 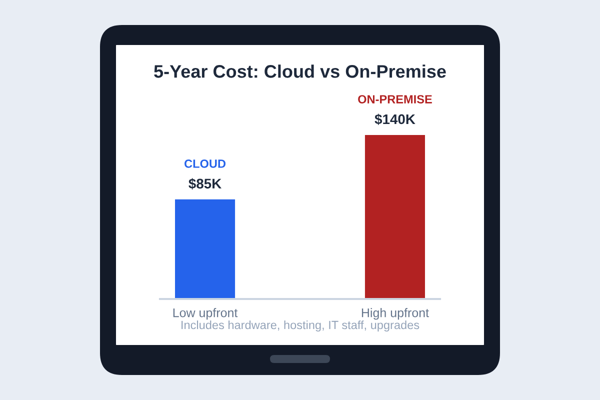 What do you see at coordinates (395, 314) in the screenshot?
I see `x-tick-label: High upfront` at bounding box center [395, 314].